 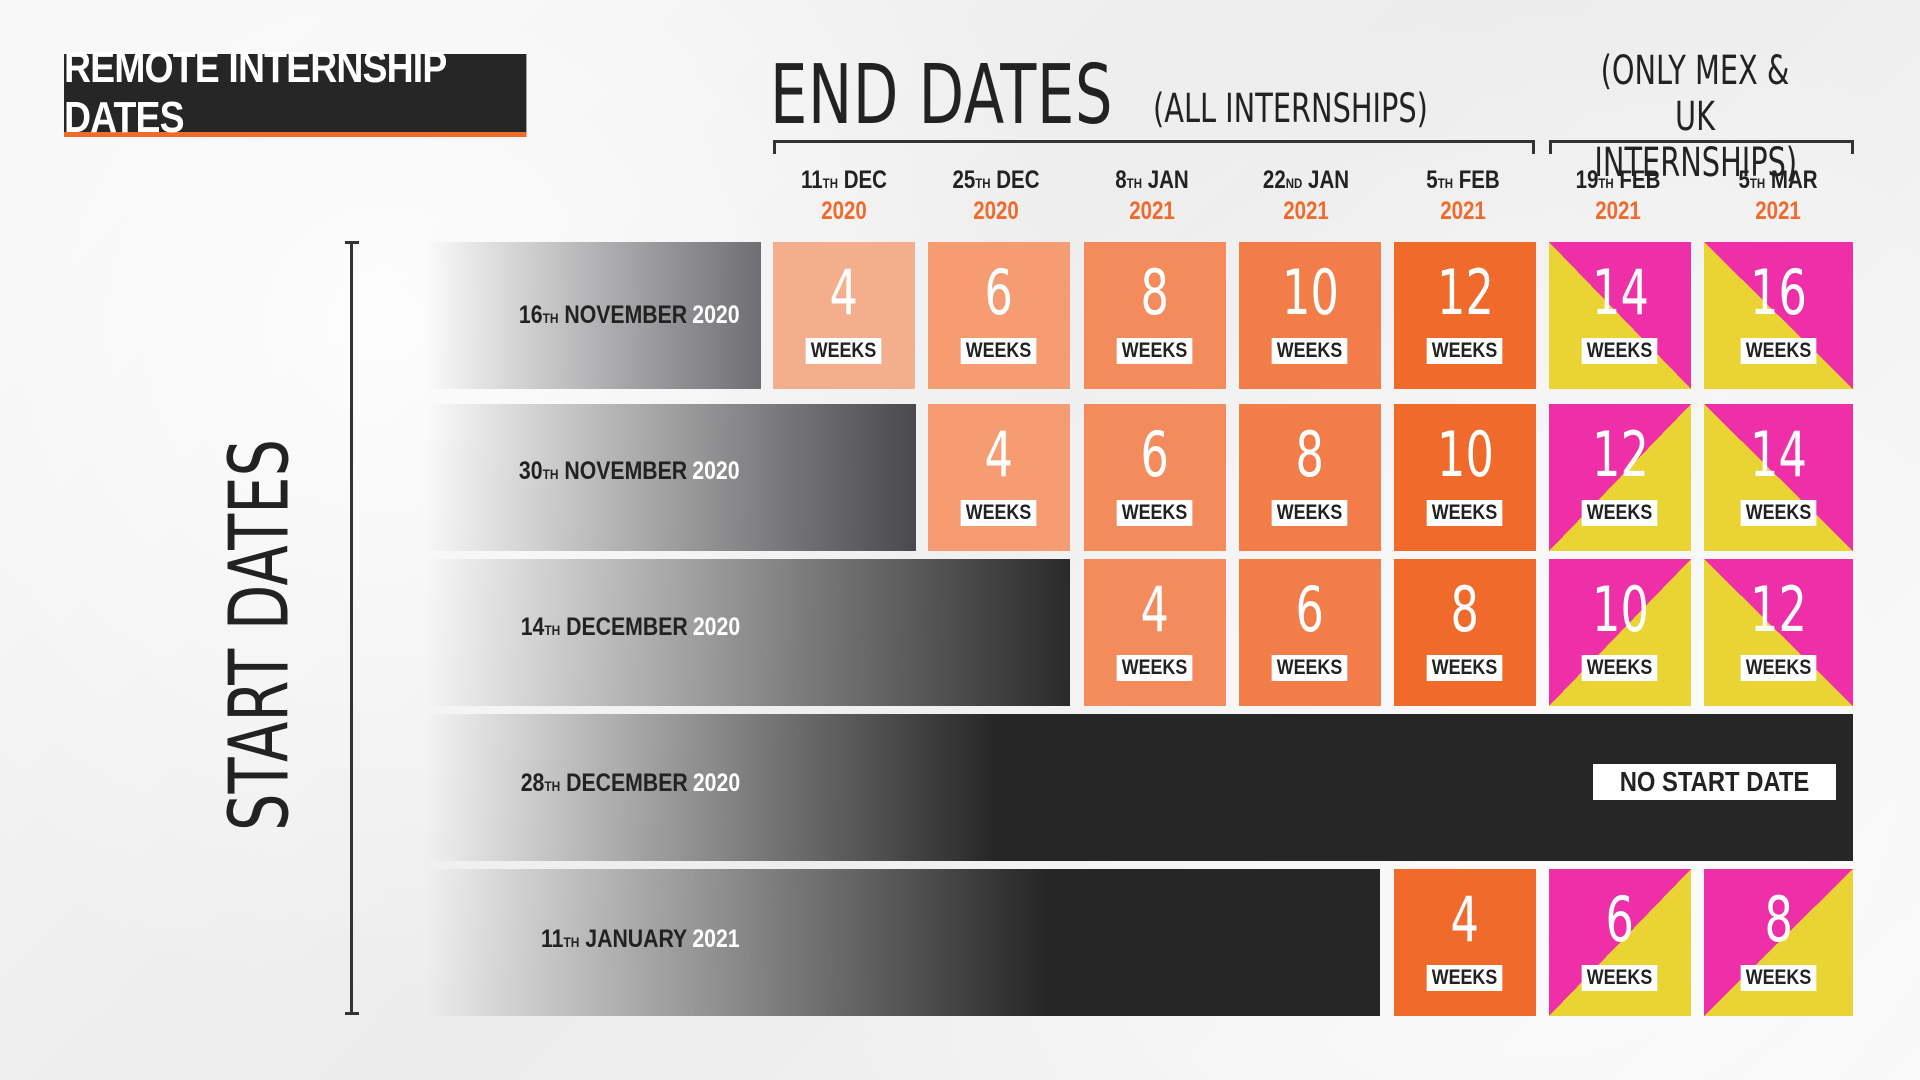 What do you see at coordinates (1618, 195) in the screenshot?
I see `col-head-6: 19TH FEB 2021` at bounding box center [1618, 195].